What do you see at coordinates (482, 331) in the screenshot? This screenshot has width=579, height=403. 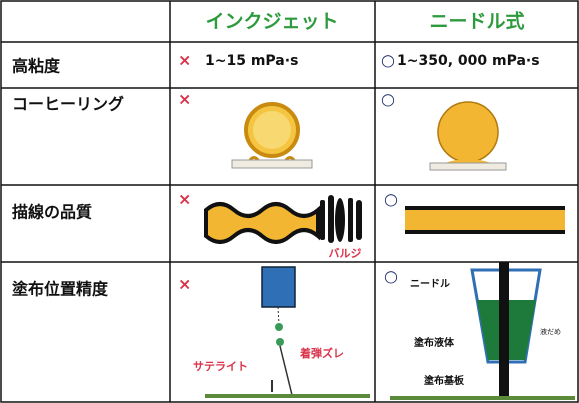 I see `needle-precision-illustration` at bounding box center [482, 331].